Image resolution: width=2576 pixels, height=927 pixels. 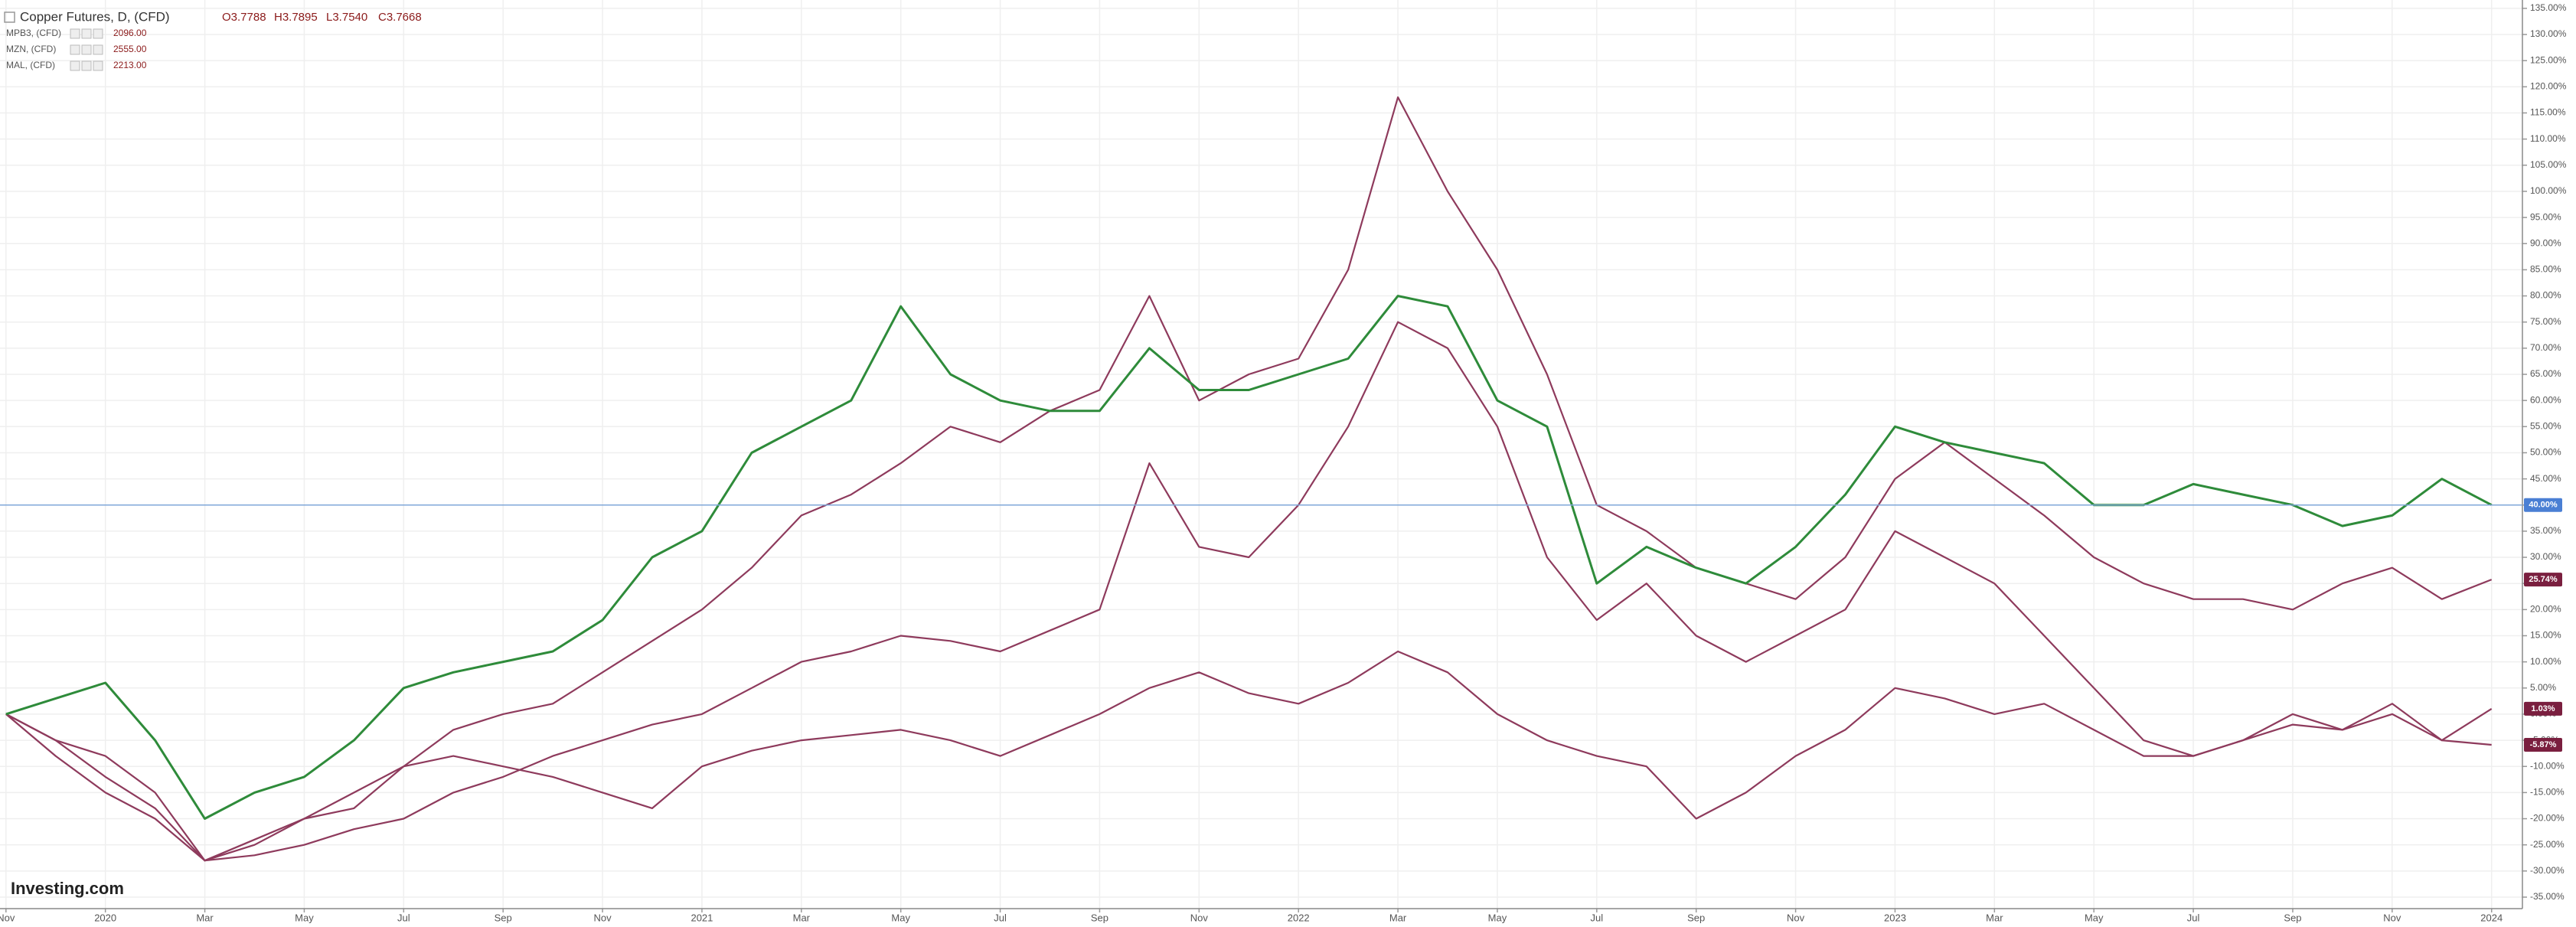 What do you see at coordinates (2548, 8) in the screenshot?
I see `y-tick-label: 135.00%` at bounding box center [2548, 8].